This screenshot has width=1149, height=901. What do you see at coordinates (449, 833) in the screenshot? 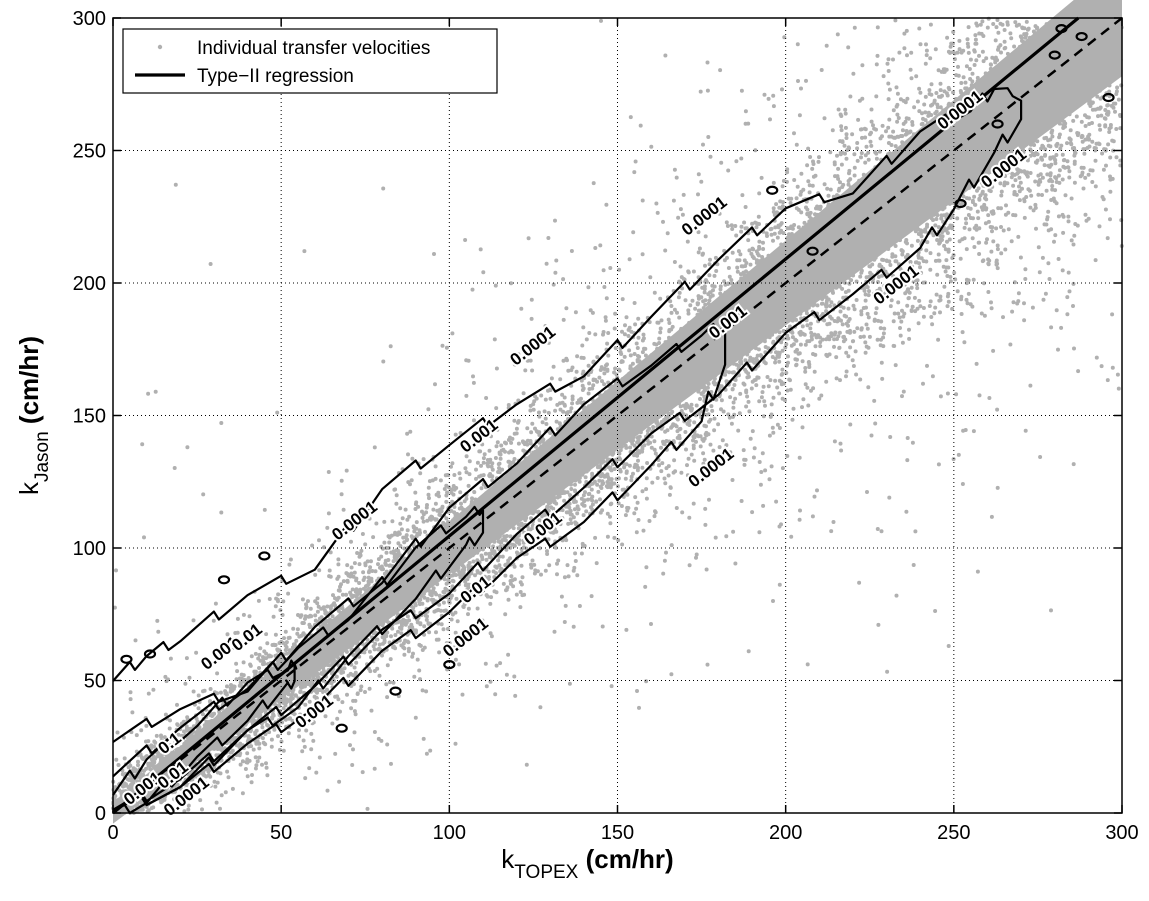
I see `x-tick-label: 100` at bounding box center [449, 833].